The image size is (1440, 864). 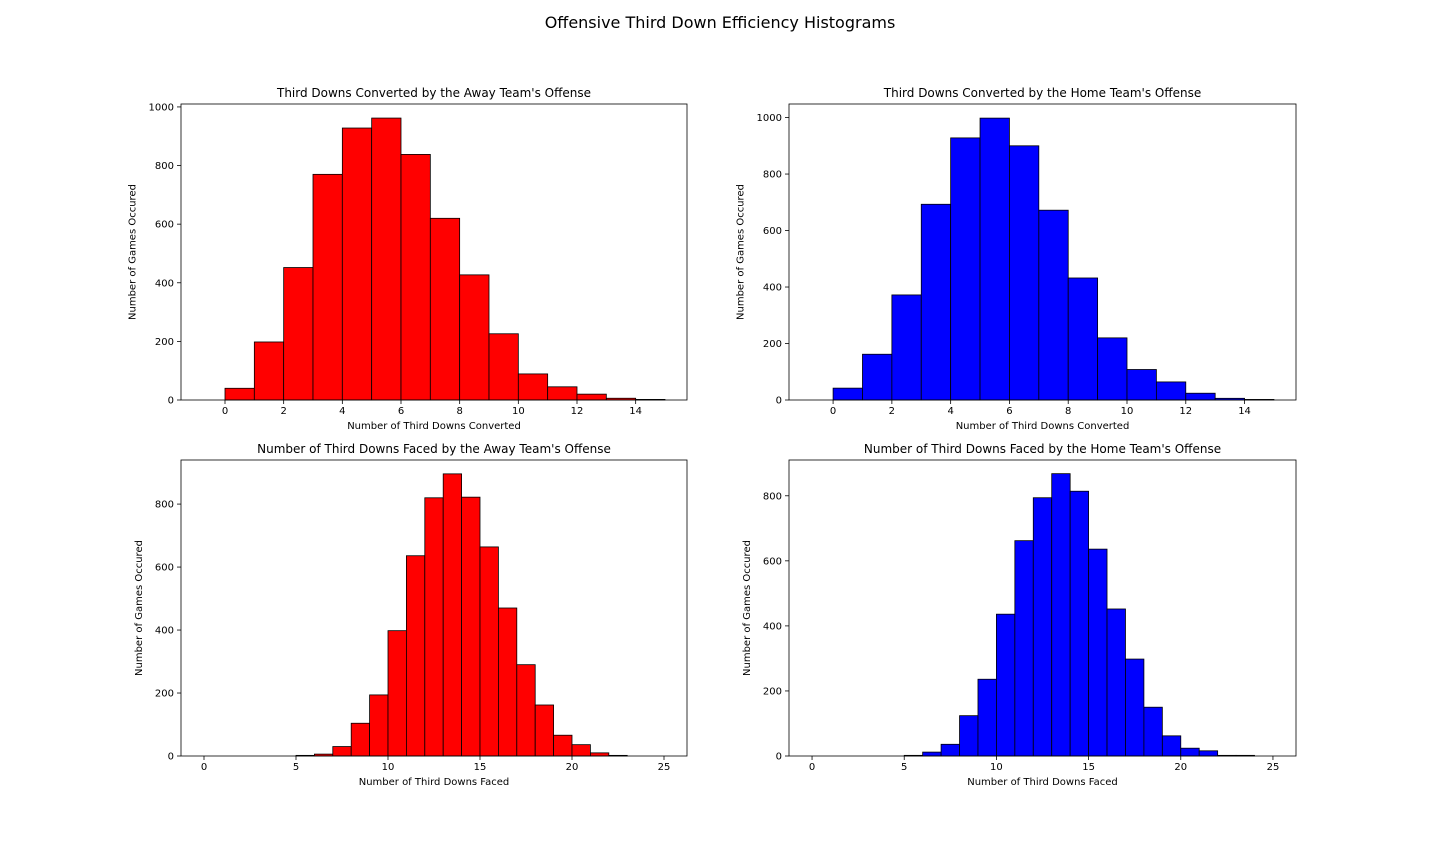 What do you see at coordinates (1042, 782) in the screenshot?
I see `x-axis-label: Number of Third Downs Faced` at bounding box center [1042, 782].